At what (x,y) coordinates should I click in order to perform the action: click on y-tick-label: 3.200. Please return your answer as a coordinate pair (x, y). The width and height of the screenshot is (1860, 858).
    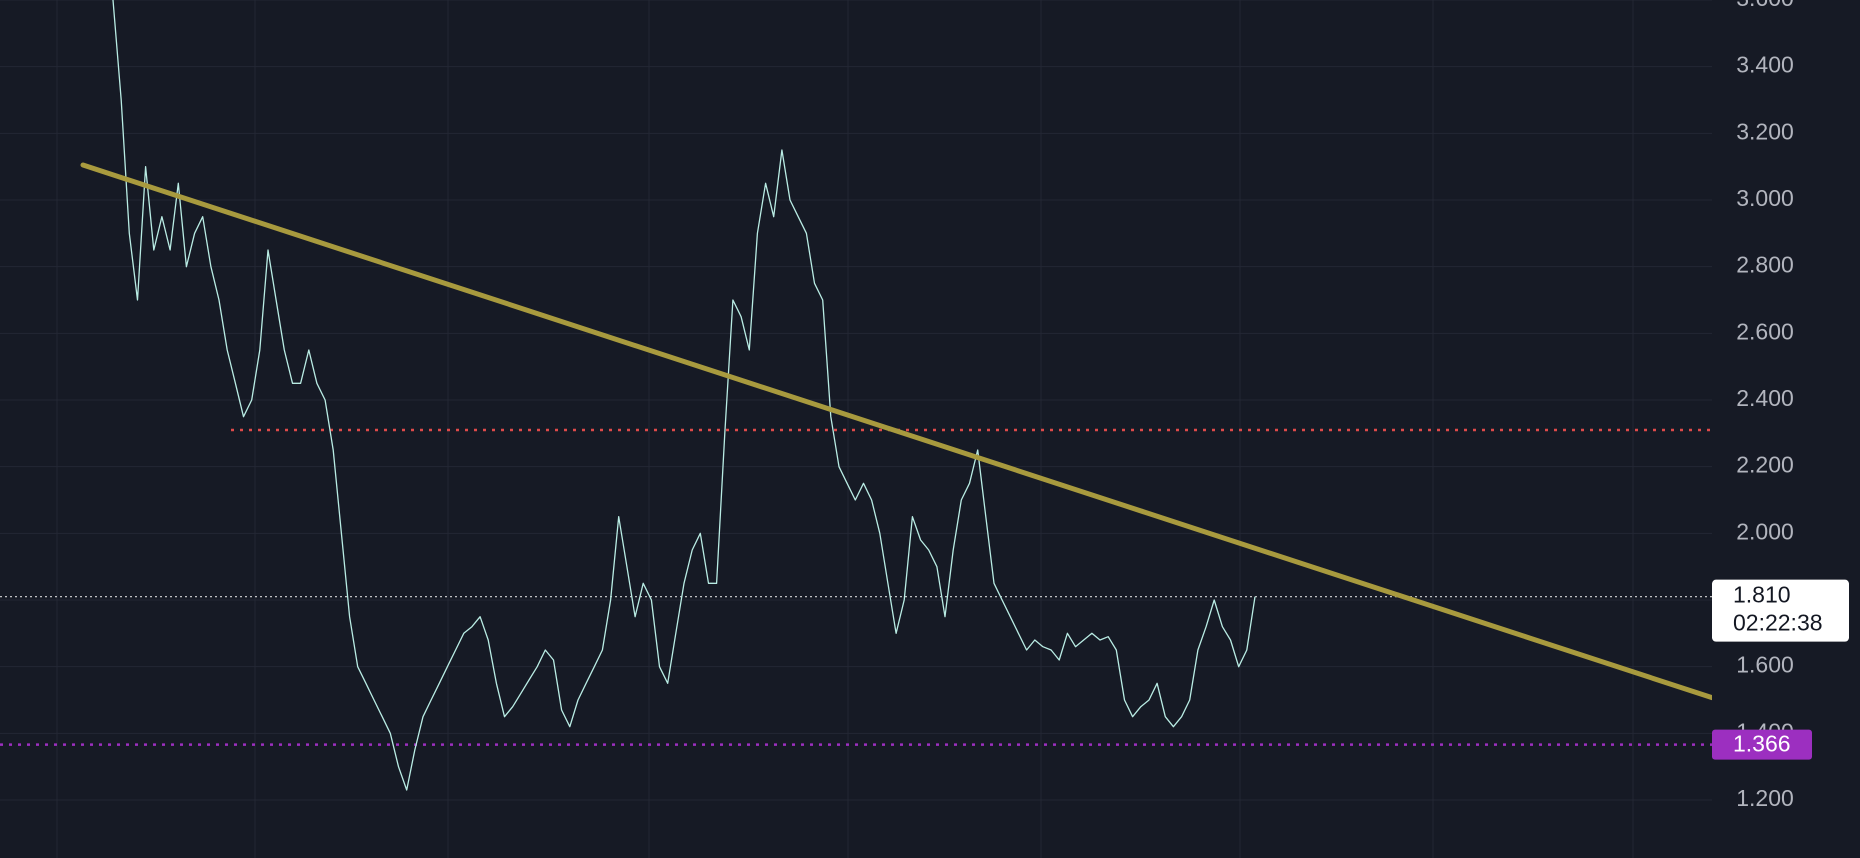
    Looking at the image, I should click on (1765, 131).